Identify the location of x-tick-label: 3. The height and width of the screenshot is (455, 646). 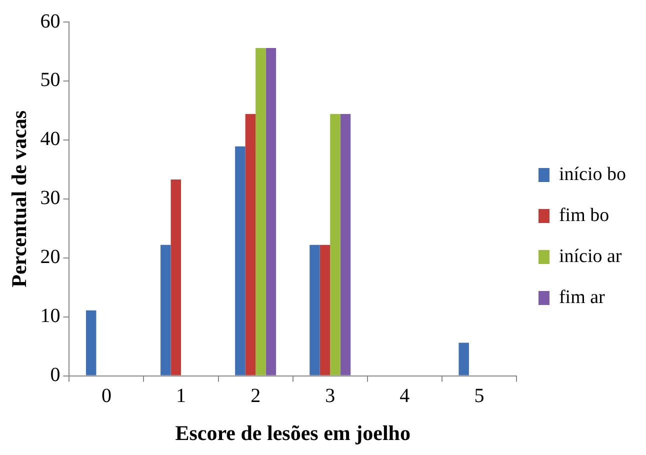
(330, 396).